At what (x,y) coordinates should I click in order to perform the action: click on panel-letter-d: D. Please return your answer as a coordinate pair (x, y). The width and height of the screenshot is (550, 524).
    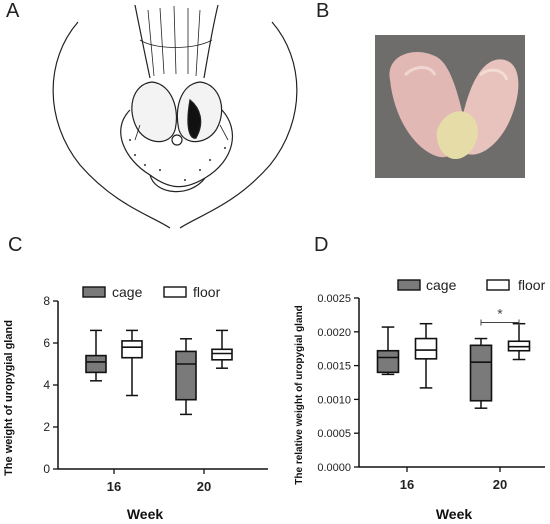
    Looking at the image, I should click on (321, 245).